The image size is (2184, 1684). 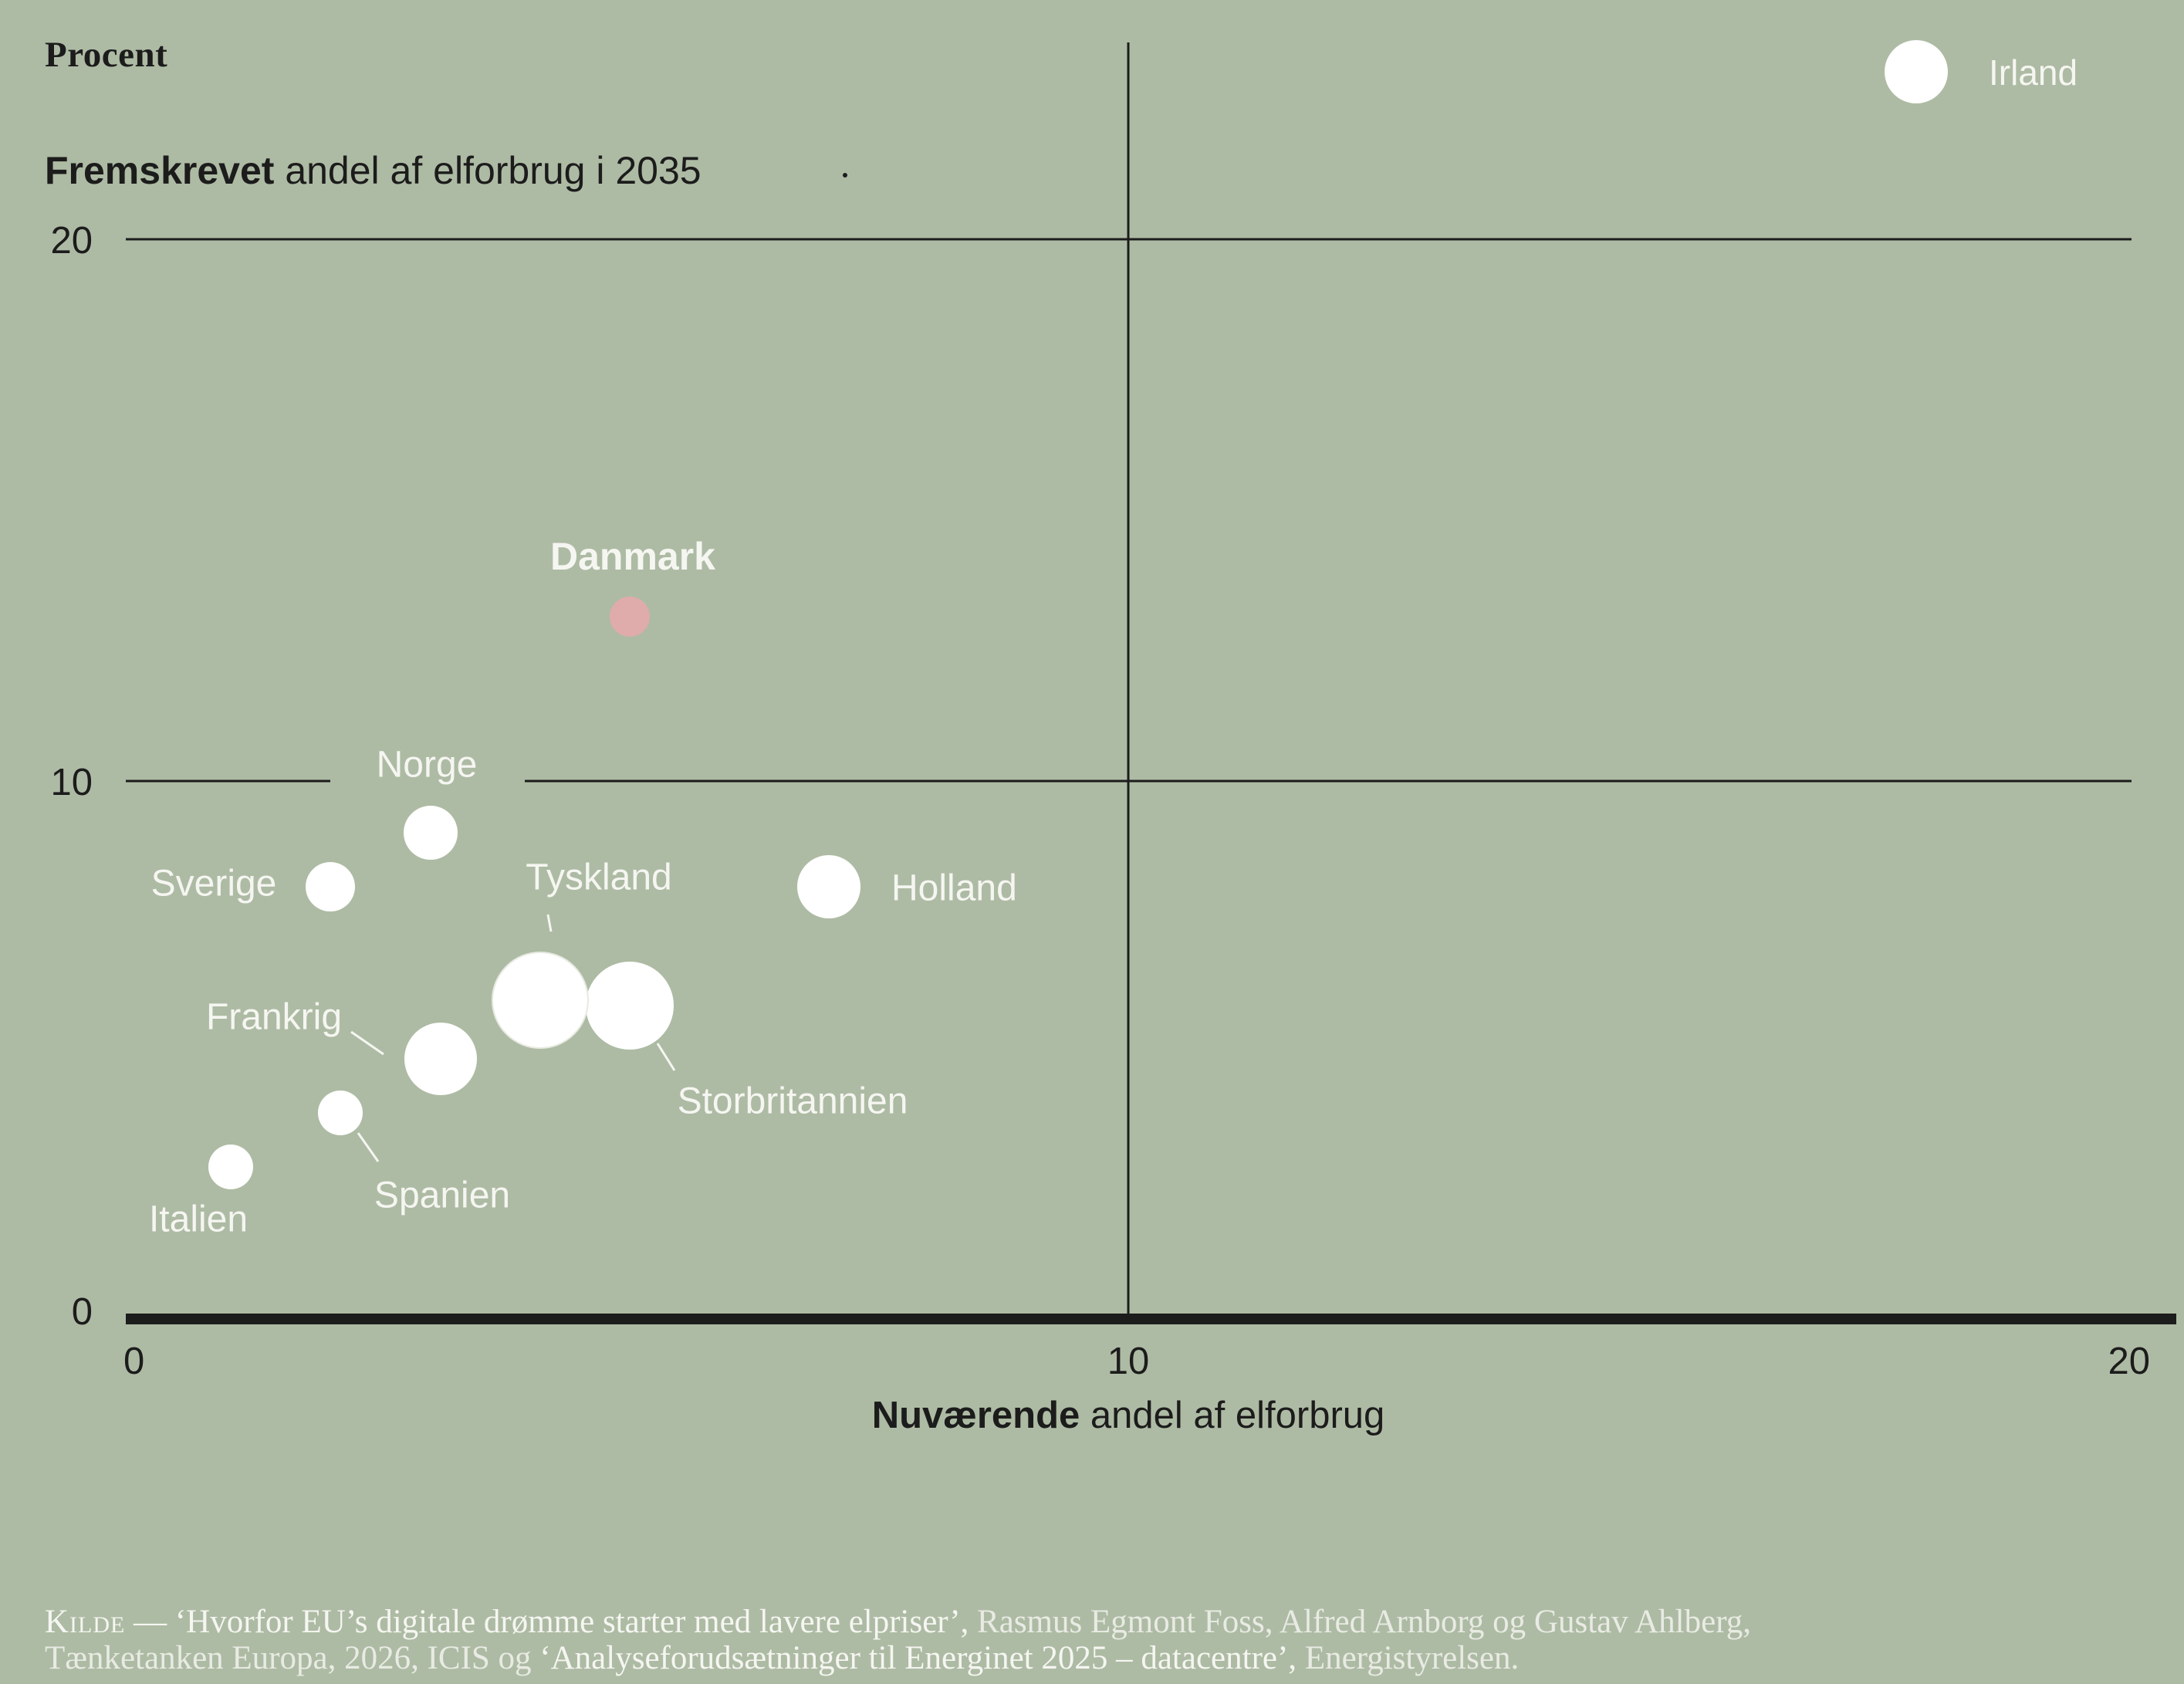 I want to click on bubble-danmark, so click(x=630, y=617).